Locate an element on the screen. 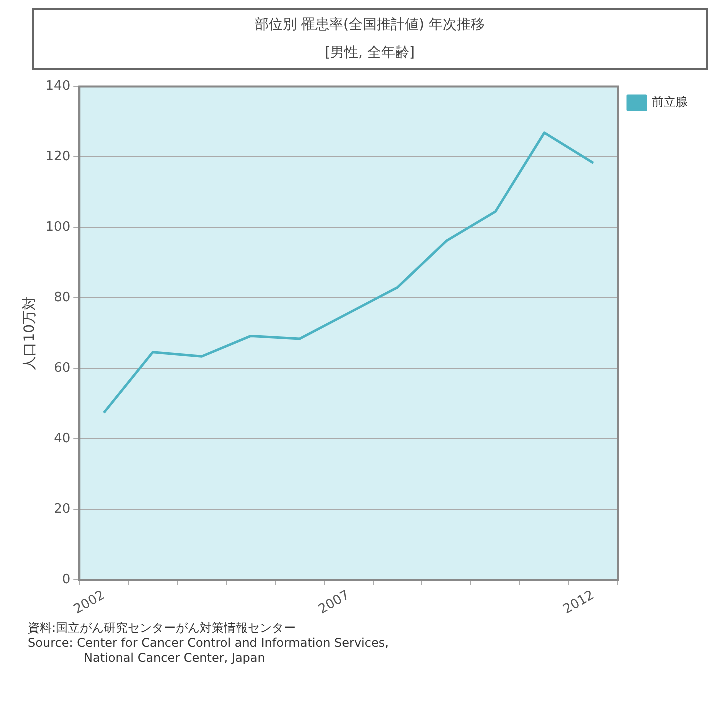  chart-title: 部位別 罹患率(全国推計値) 年次推移 is located at coordinates (370, 25).